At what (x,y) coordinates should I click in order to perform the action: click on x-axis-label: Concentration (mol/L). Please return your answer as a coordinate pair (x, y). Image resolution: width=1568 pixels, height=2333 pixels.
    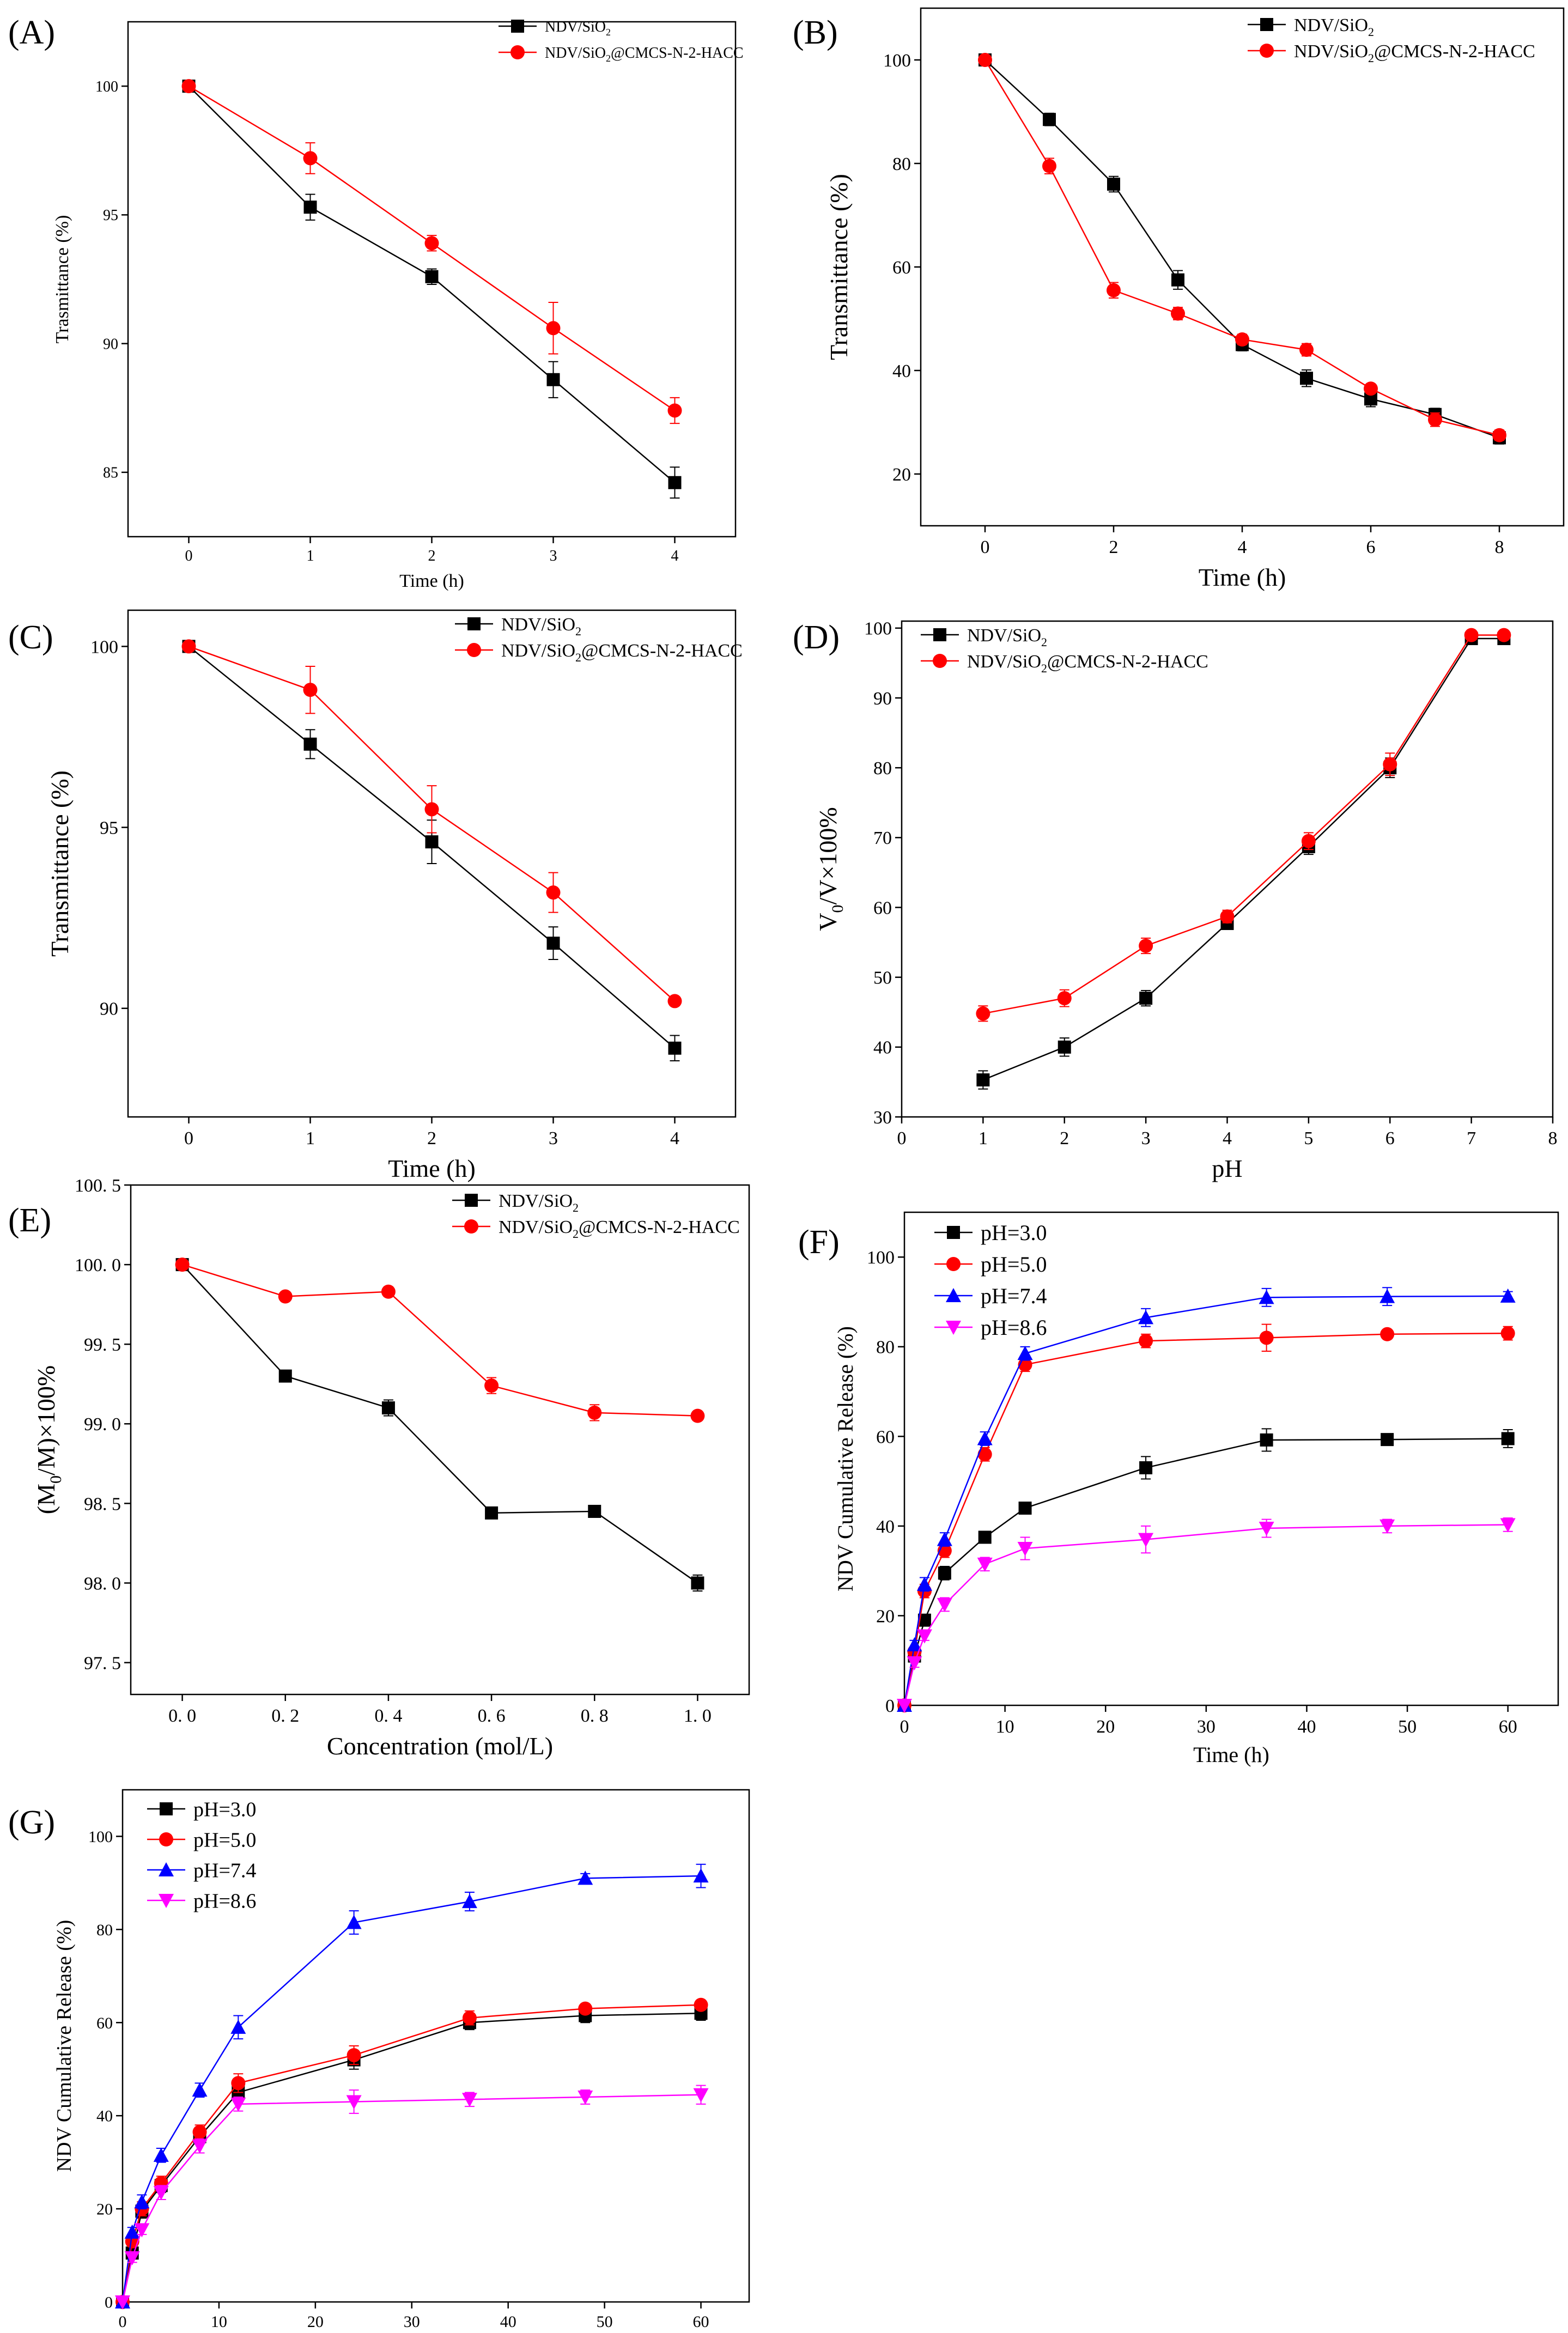
    Looking at the image, I should click on (440, 1746).